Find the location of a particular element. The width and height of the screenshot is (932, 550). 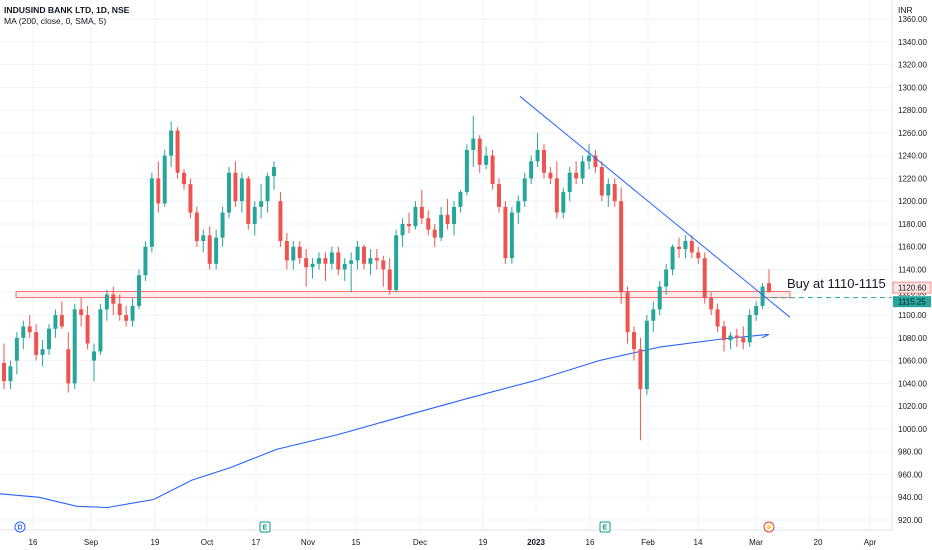

x-tick-label: 19 is located at coordinates (155, 542).